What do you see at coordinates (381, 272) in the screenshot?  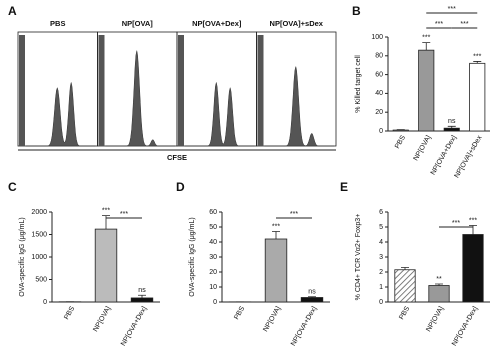 I see `y-tick-label: 2` at bounding box center [381, 272].